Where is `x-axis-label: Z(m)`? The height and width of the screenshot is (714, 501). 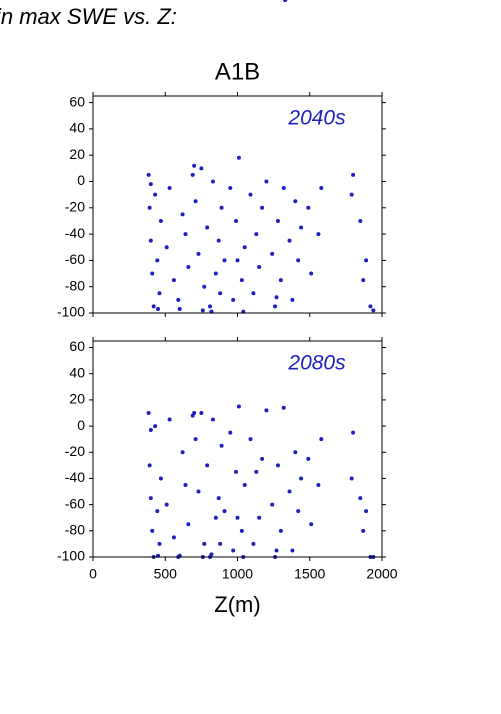 x-axis-label: Z(m) is located at coordinates (237, 604).